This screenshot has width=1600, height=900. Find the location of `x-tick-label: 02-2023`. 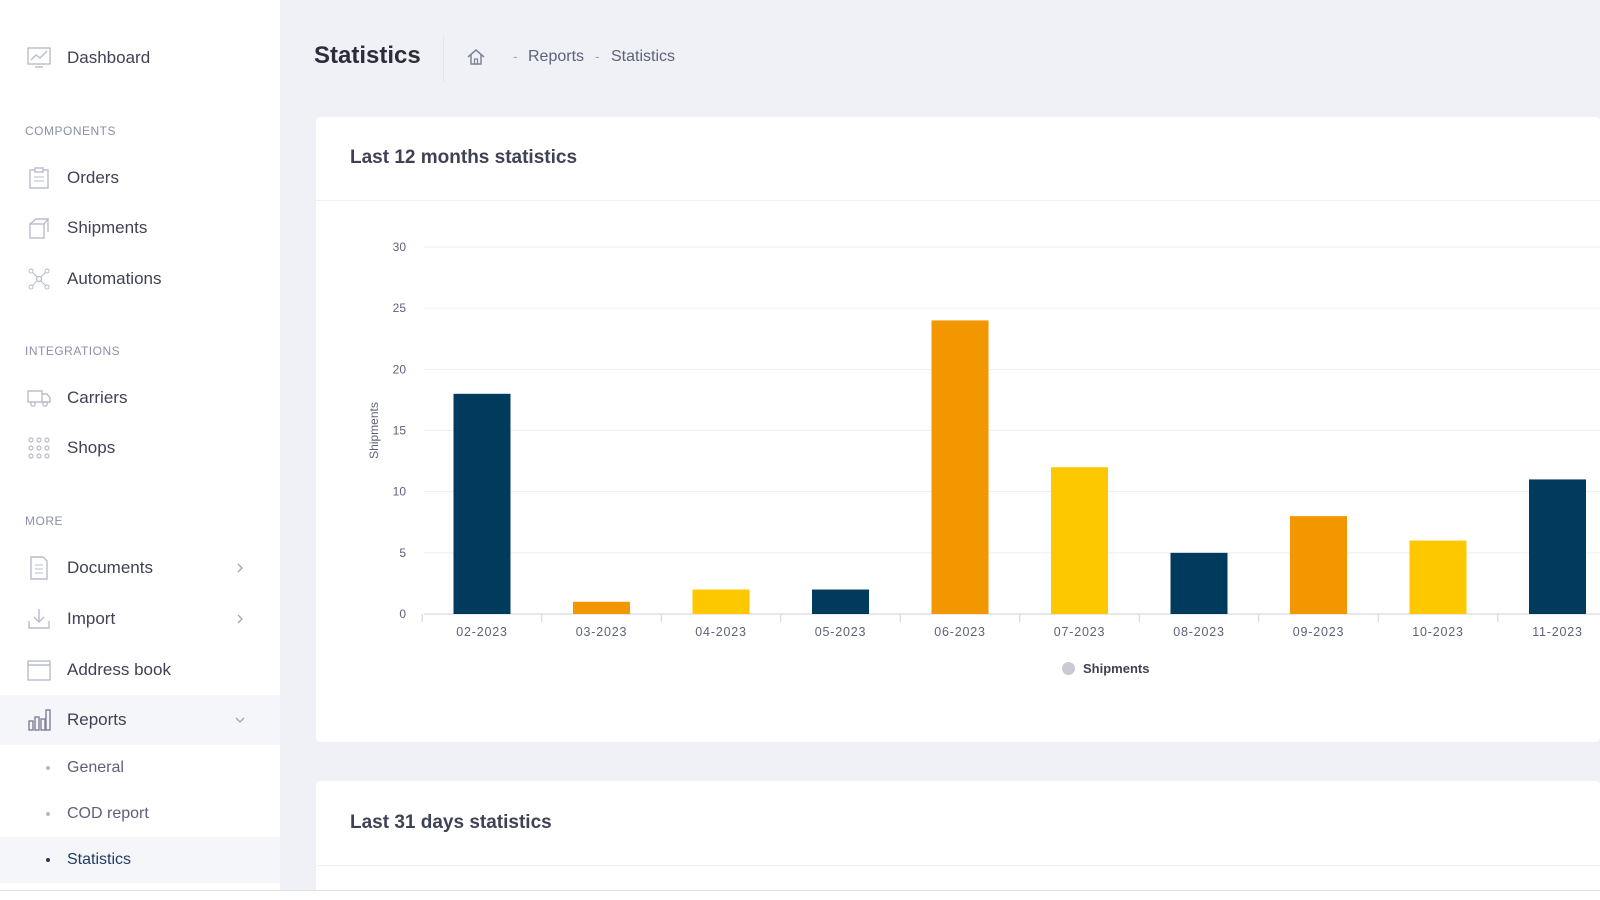

x-tick-label: 02-2023 is located at coordinates (481, 632).